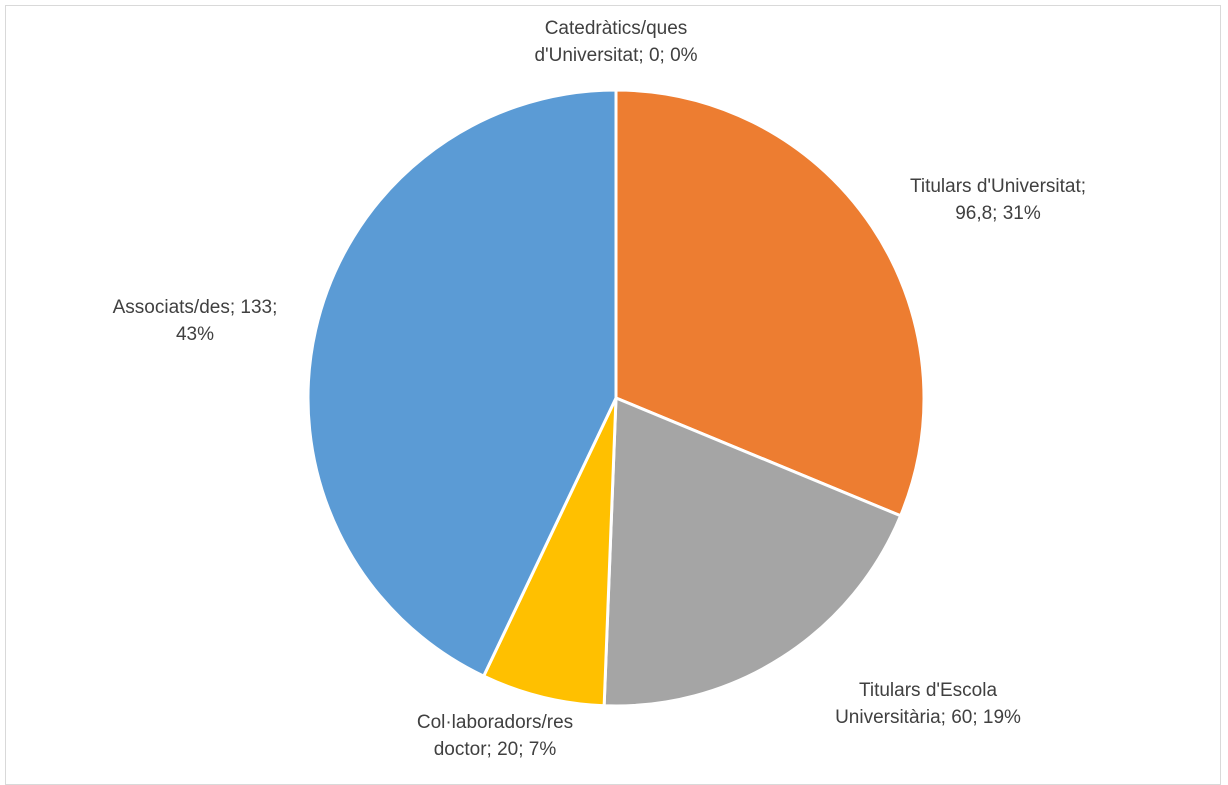 This screenshot has width=1228, height=785. Describe the element at coordinates (495, 722) in the screenshot. I see `data-label-line: Col·laboradors/res` at that location.